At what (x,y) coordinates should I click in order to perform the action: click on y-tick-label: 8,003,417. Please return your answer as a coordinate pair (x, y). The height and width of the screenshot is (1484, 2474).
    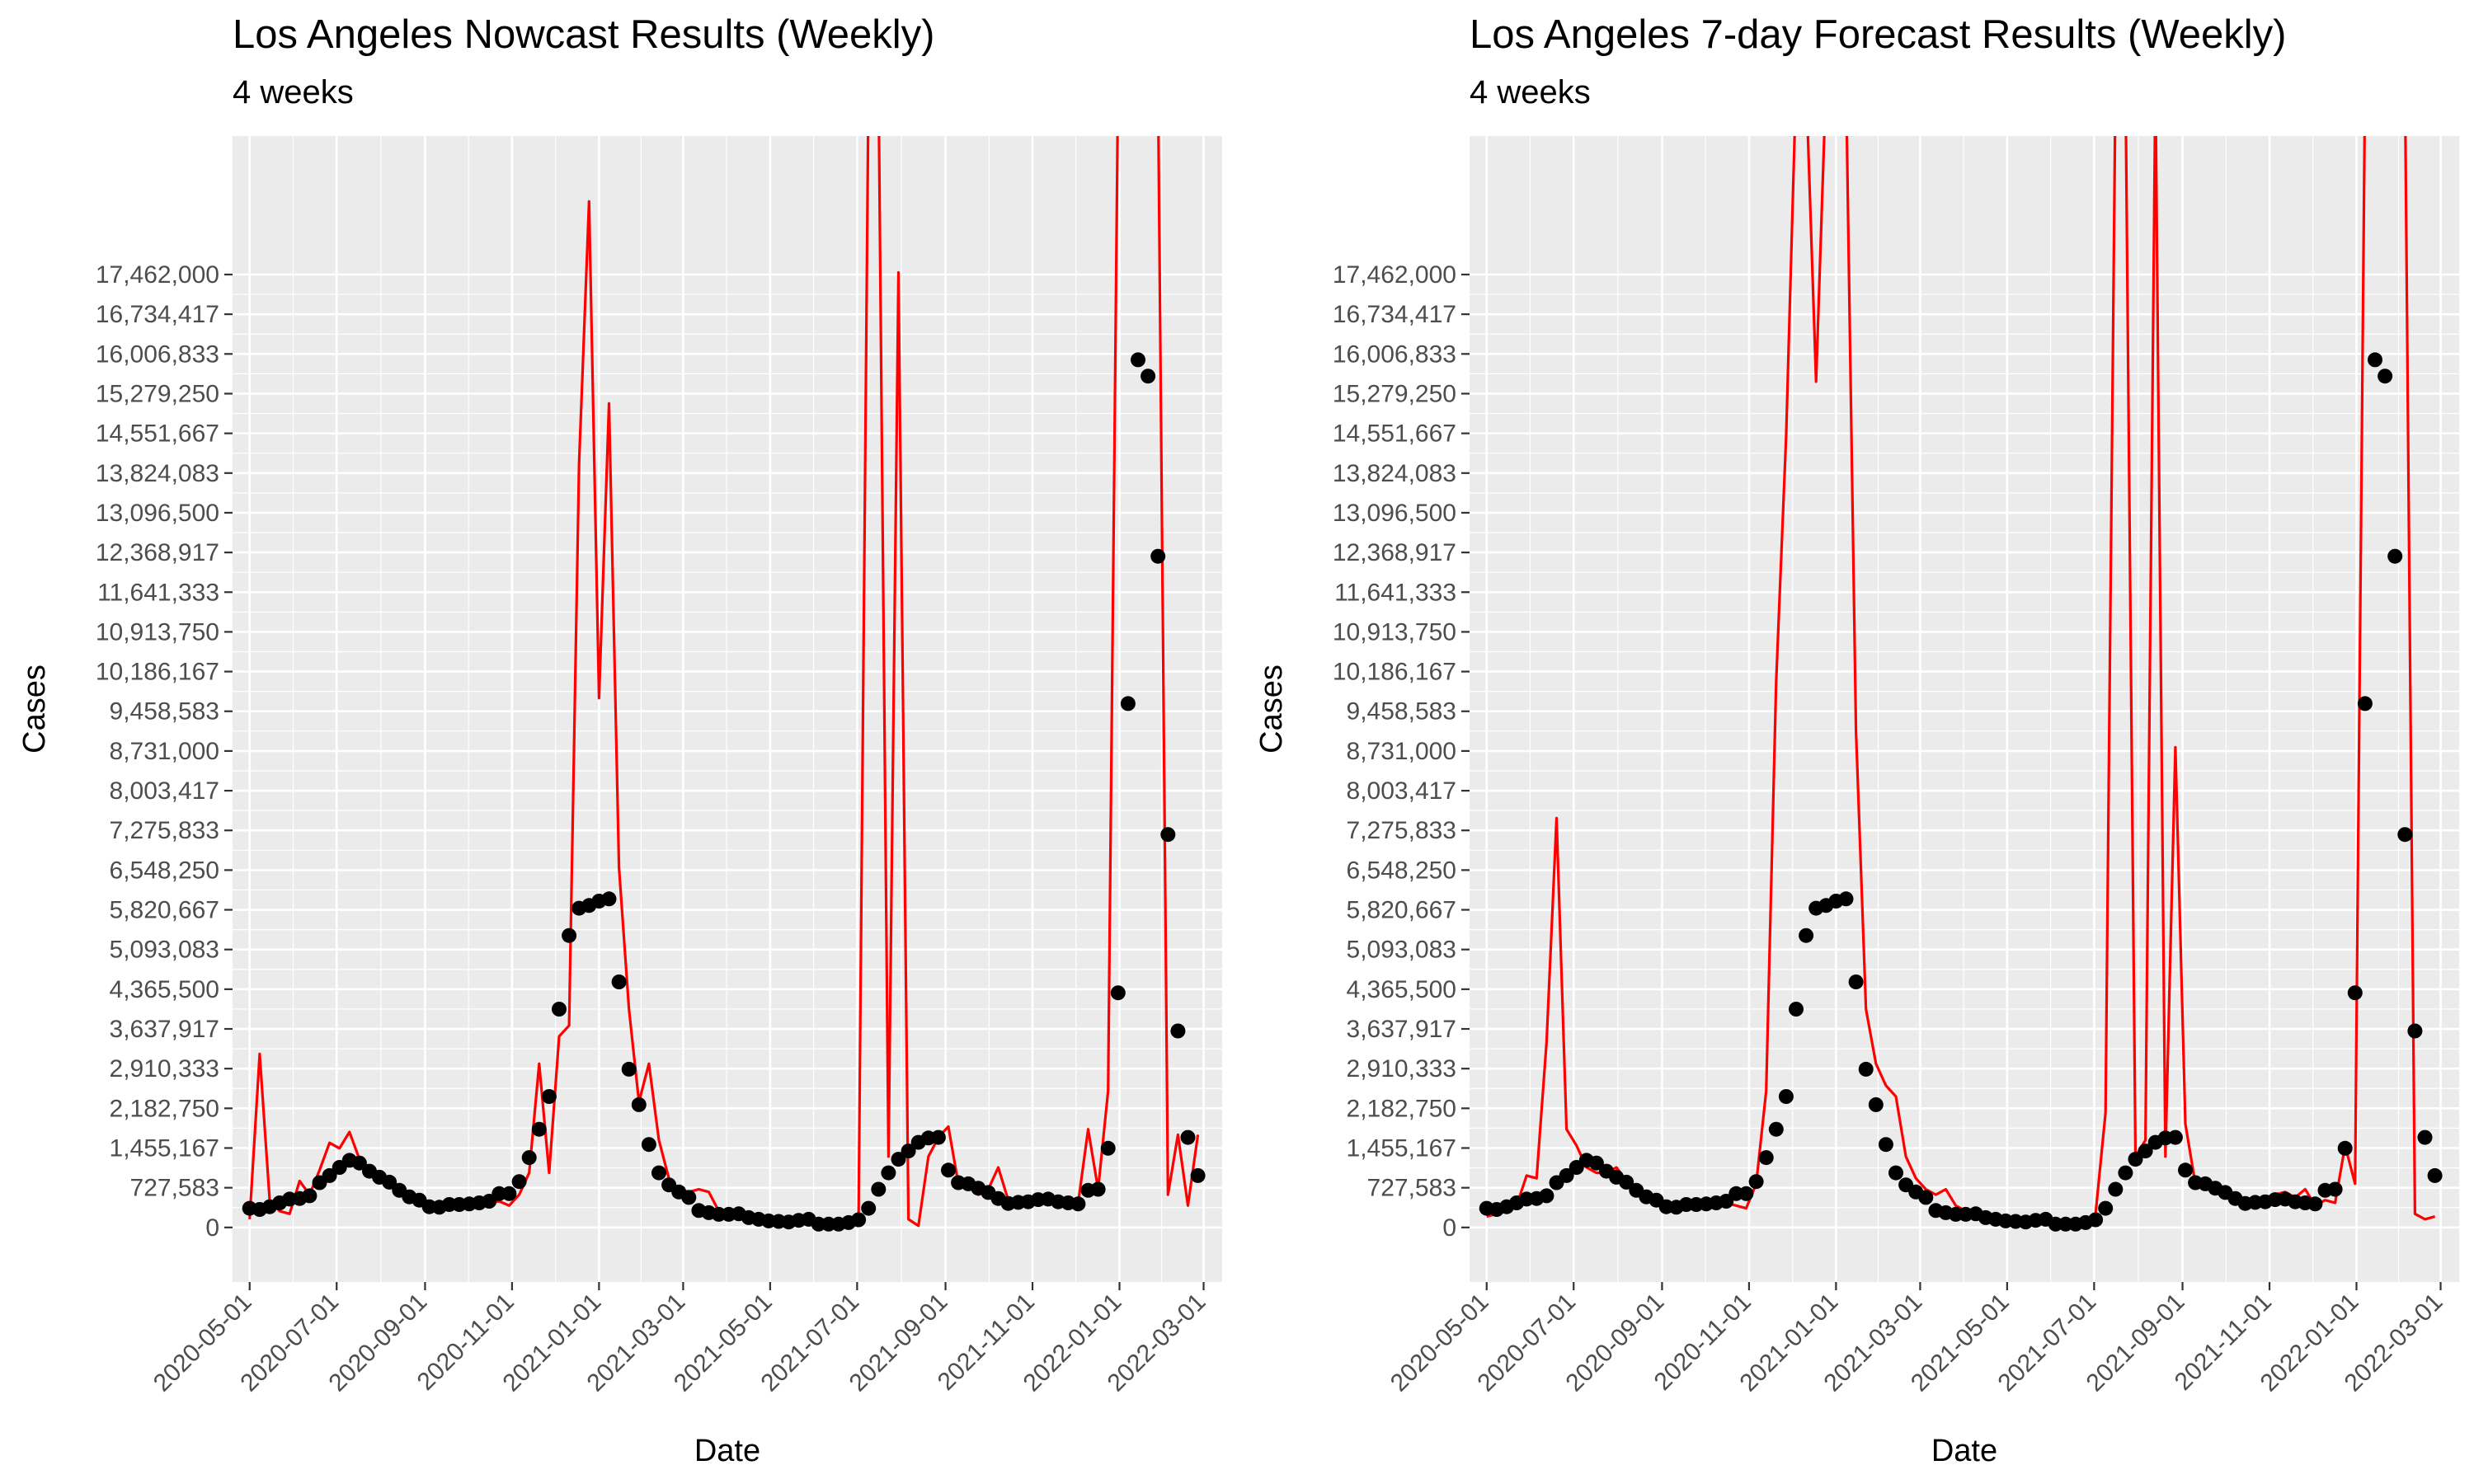
    Looking at the image, I should click on (164, 791).